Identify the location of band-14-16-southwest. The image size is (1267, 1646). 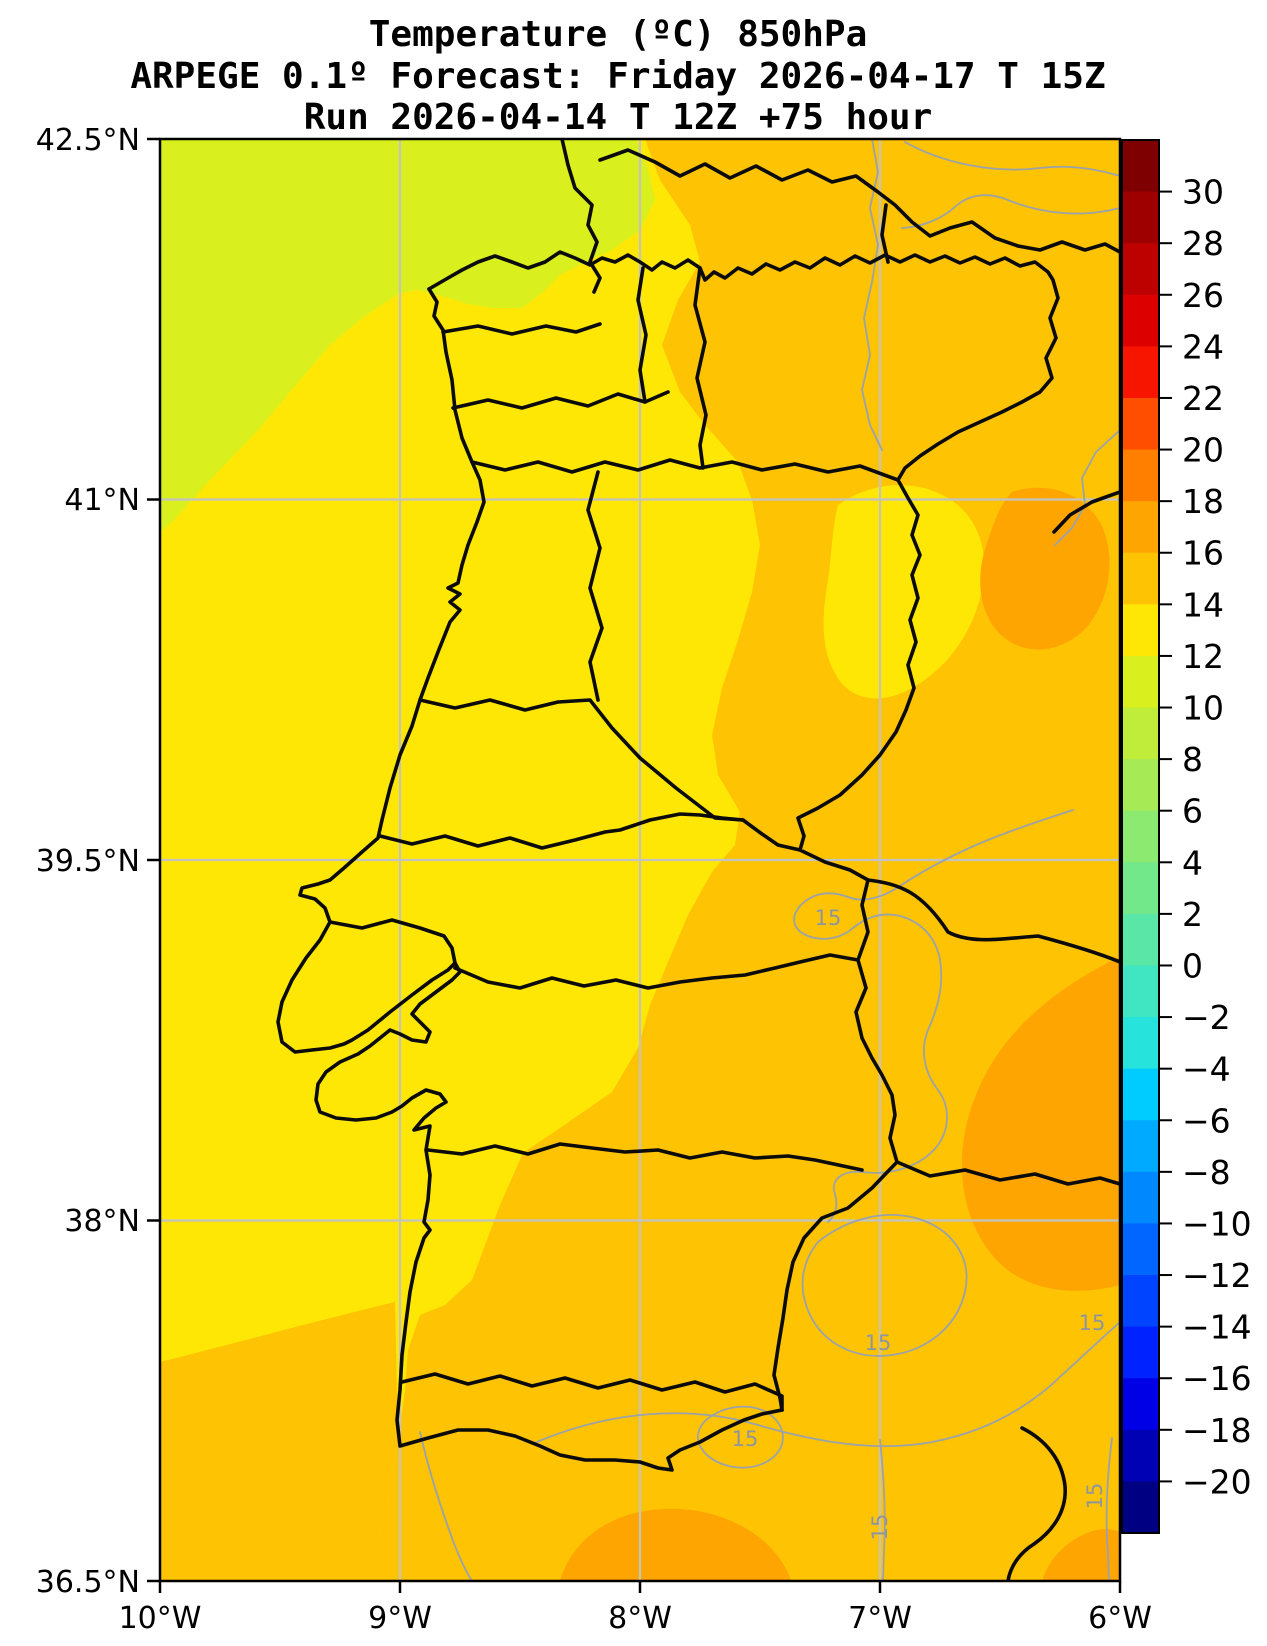
(279, 1441).